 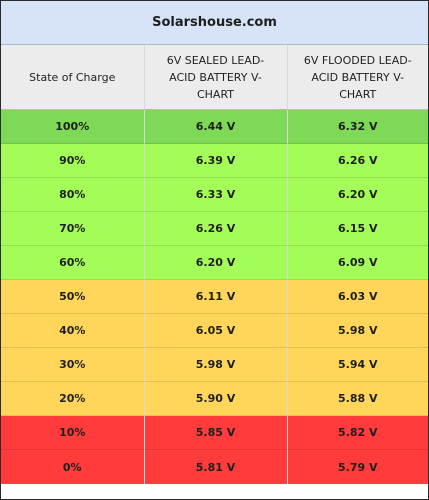 What do you see at coordinates (214, 23) in the screenshot?
I see `site-title: Solarshouse.com` at bounding box center [214, 23].